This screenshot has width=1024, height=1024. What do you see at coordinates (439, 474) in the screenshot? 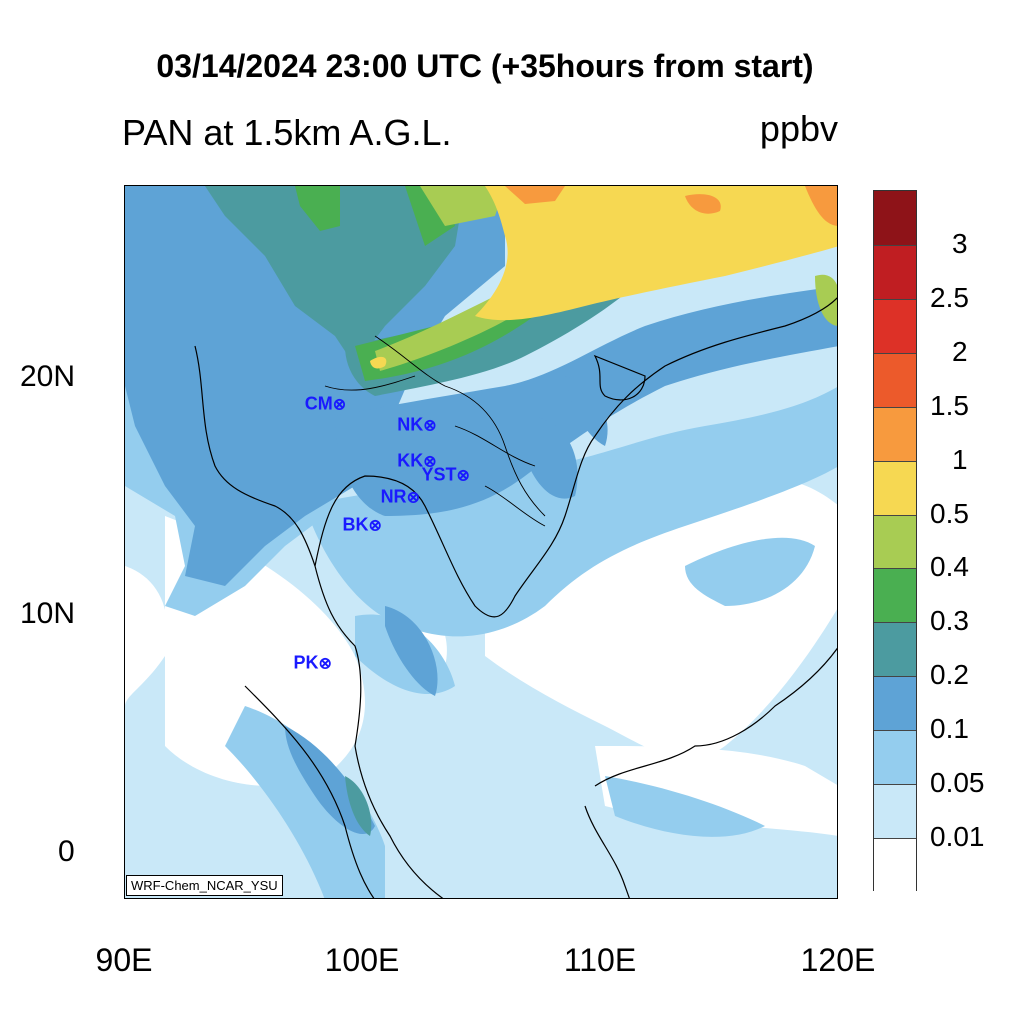
I see `station-label: YST` at bounding box center [439, 474].